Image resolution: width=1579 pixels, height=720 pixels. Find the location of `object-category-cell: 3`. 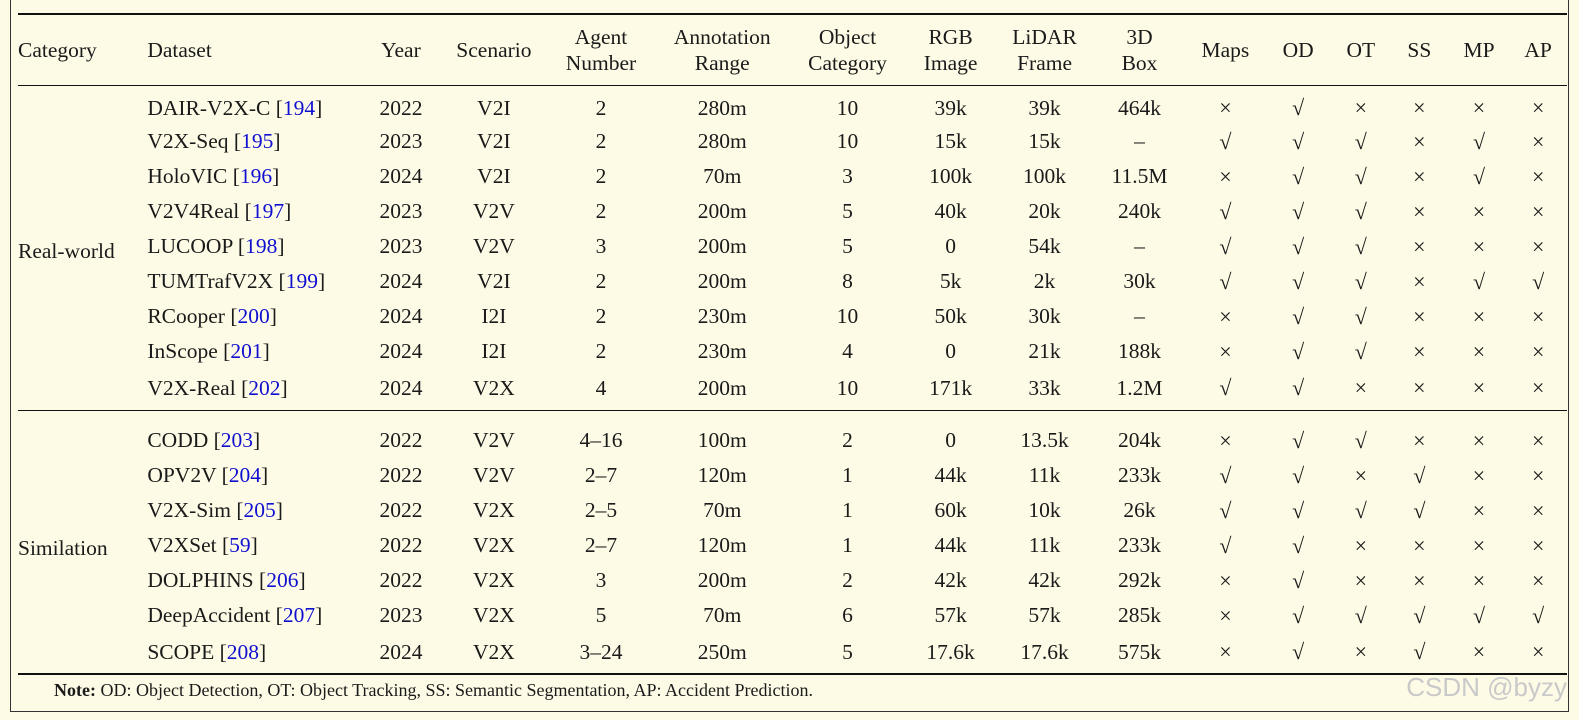

object-category-cell: 3 is located at coordinates (847, 176).